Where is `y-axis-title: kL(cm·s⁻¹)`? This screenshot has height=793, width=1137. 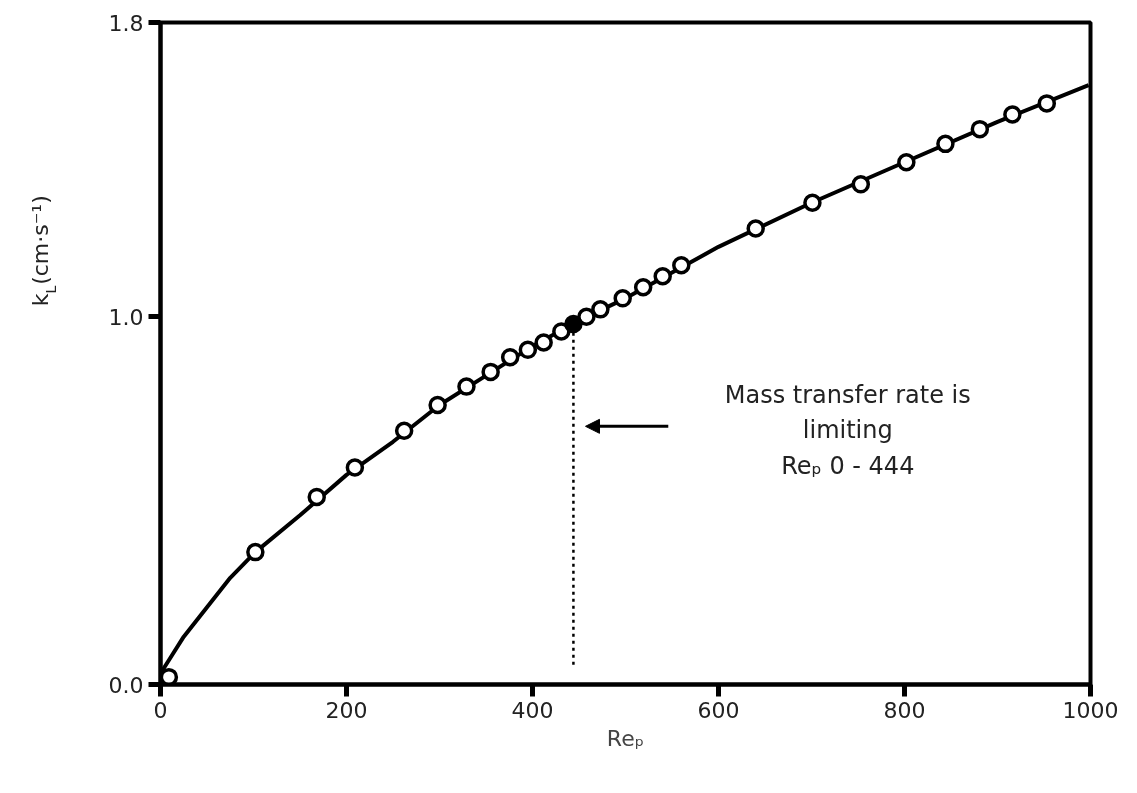 y-axis-title: kL(cm·s⁻¹) is located at coordinates (43, 251).